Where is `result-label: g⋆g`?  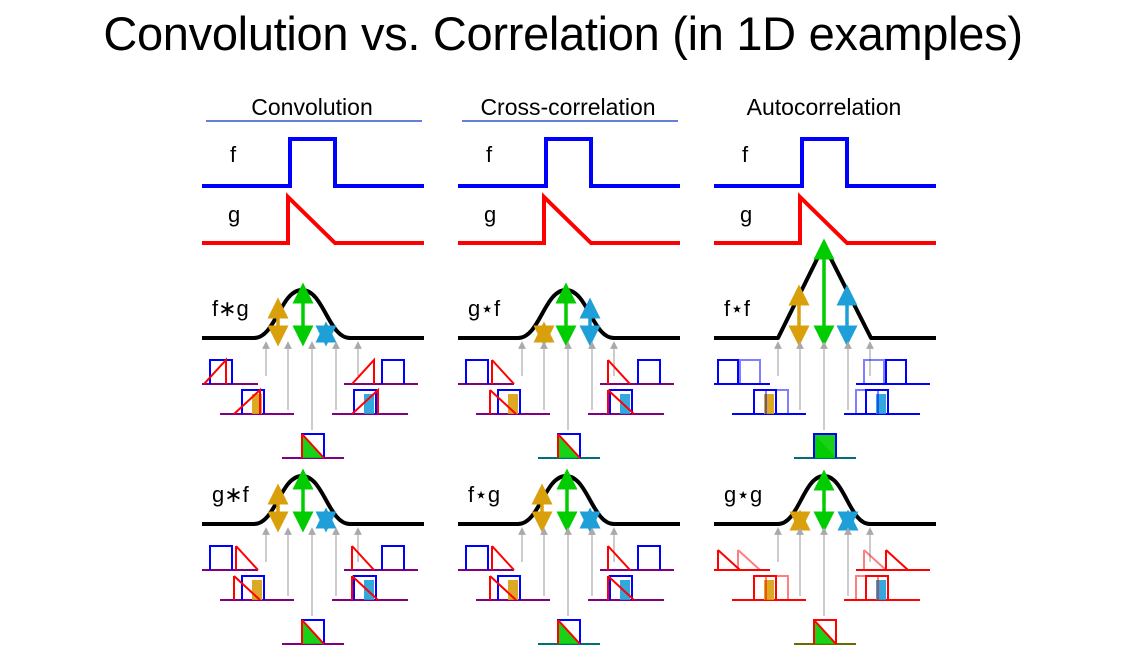
result-label: g⋆g is located at coordinates (743, 494).